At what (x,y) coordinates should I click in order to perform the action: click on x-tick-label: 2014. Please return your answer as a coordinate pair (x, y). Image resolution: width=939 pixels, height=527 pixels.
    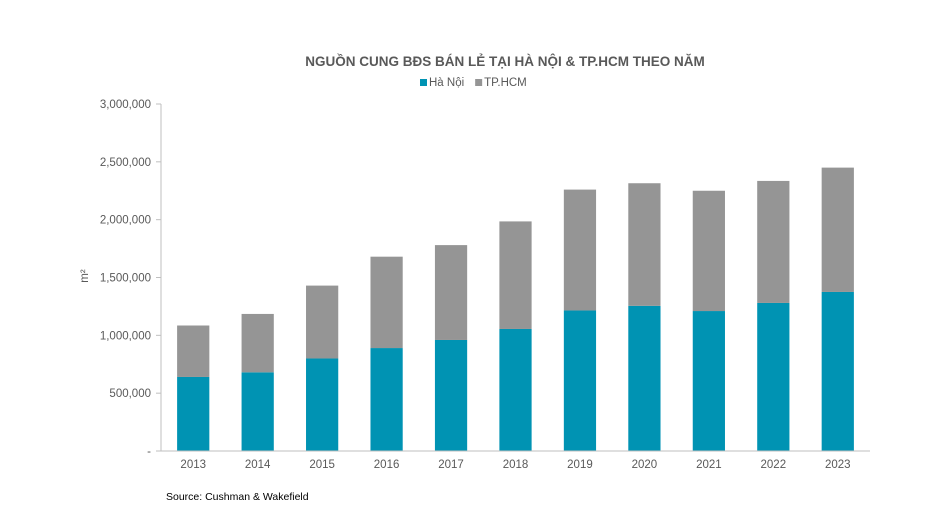
    Looking at the image, I should click on (258, 465).